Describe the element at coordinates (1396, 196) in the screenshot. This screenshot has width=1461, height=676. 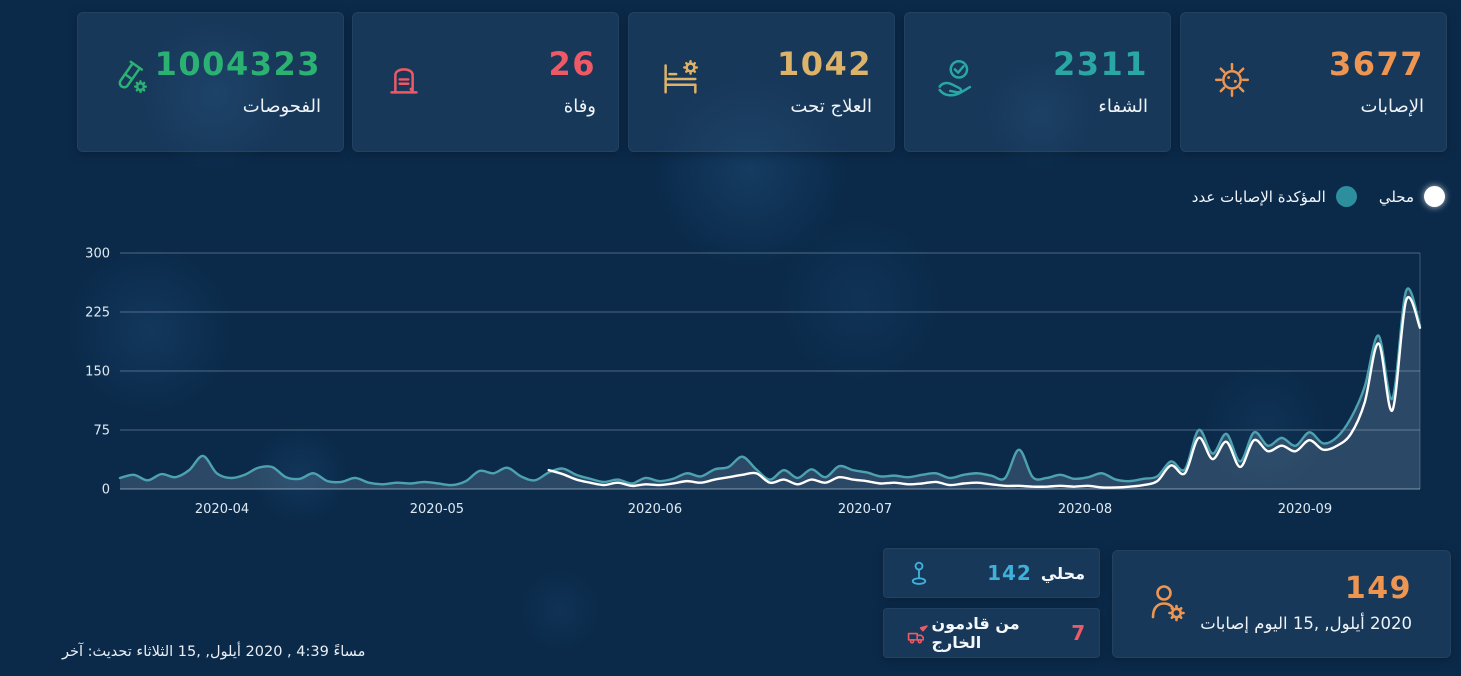
I see `legend-label-local: محلي` at that location.